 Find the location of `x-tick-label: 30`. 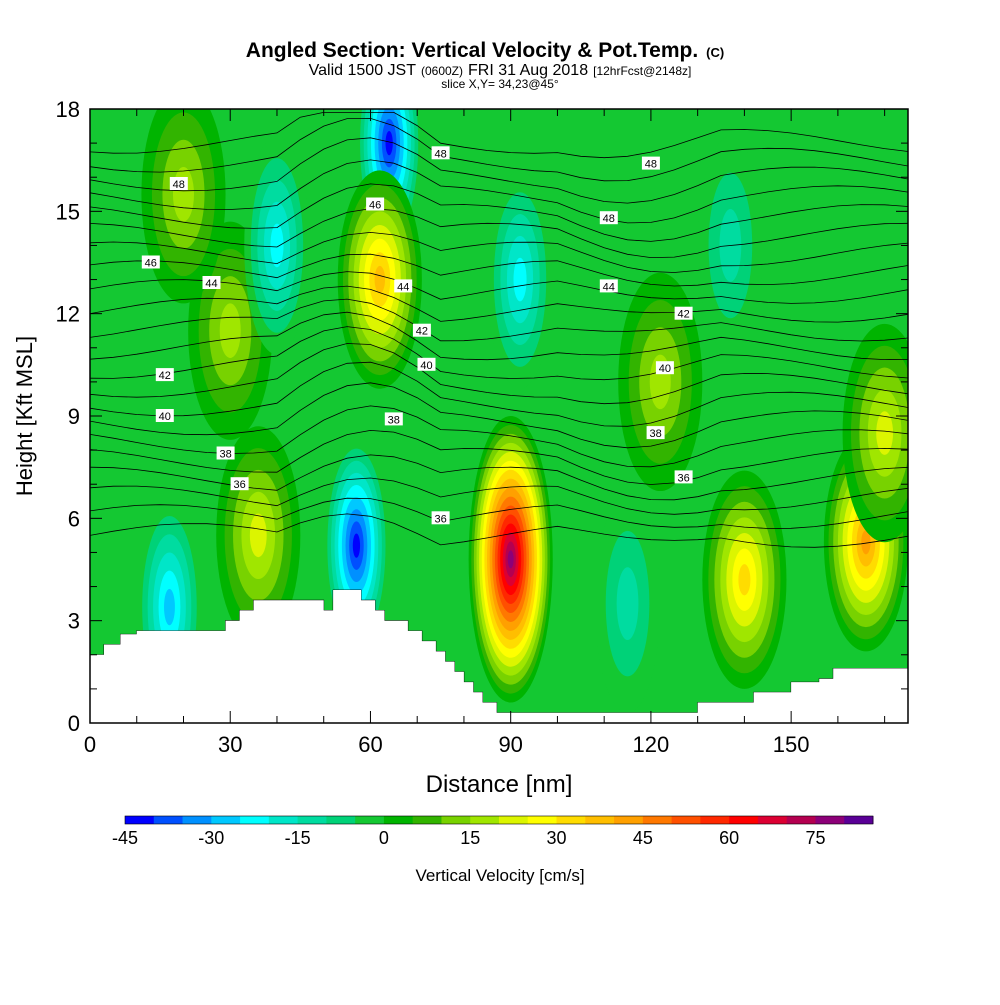

x-tick-label: 30 is located at coordinates (230, 744).